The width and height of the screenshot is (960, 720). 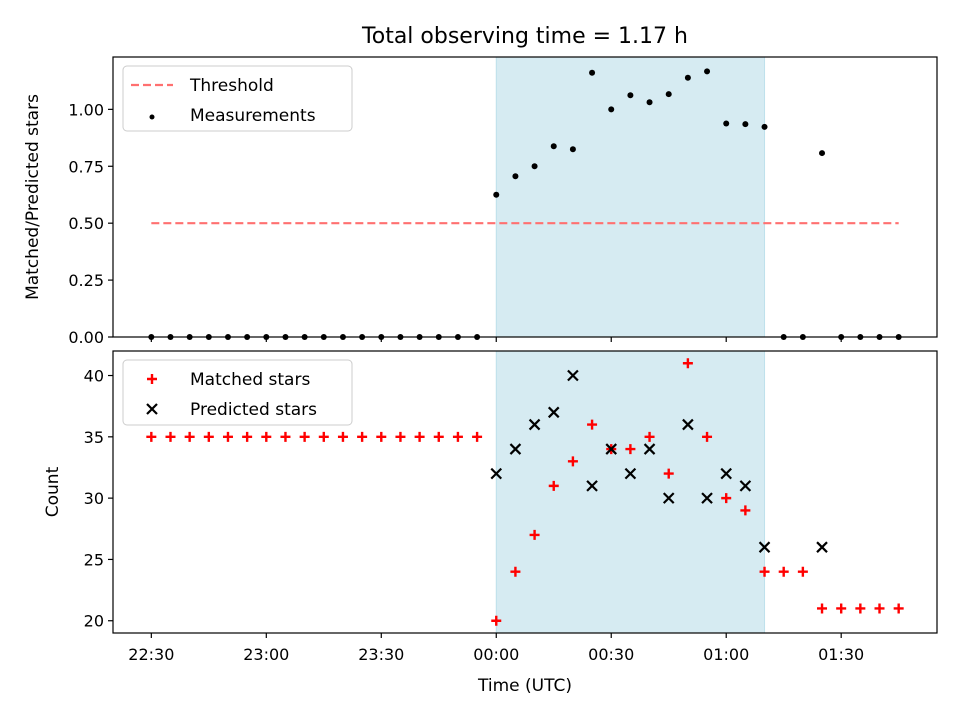 What do you see at coordinates (86, 337) in the screenshot?
I see `y-tick-label: 0.00` at bounding box center [86, 337].